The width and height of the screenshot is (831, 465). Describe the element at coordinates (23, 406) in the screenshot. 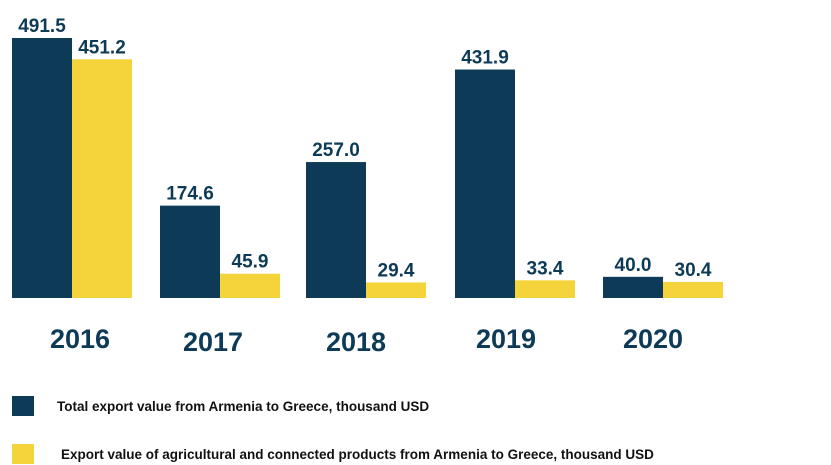

I see `legend-swatch-total-export` at that location.